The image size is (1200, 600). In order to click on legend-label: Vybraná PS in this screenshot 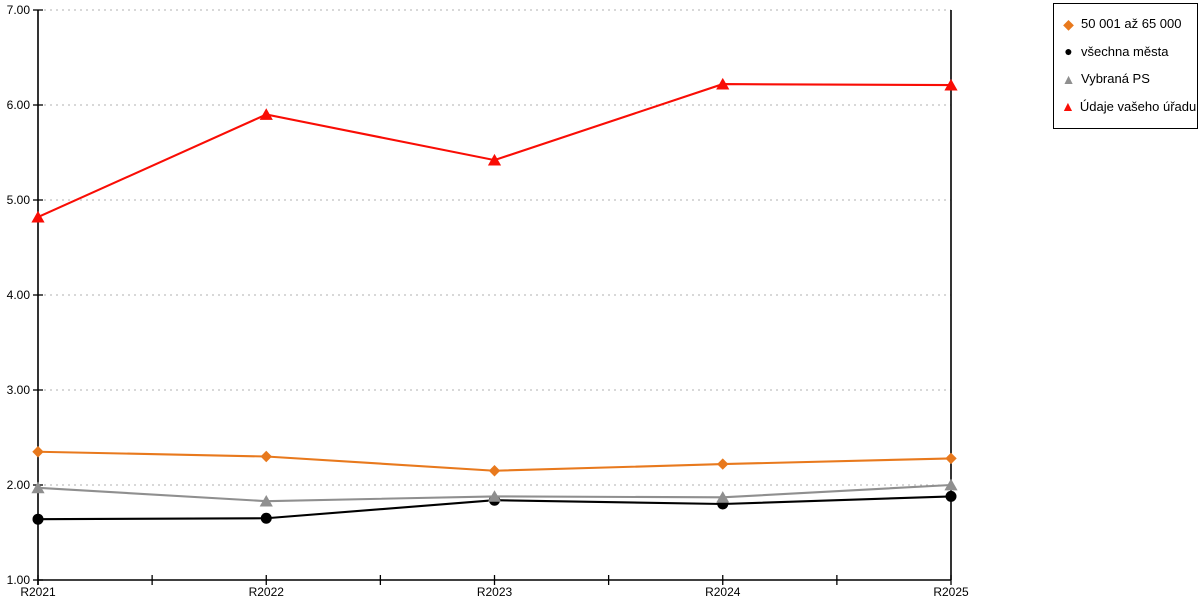, I will do `click(1115, 79)`.